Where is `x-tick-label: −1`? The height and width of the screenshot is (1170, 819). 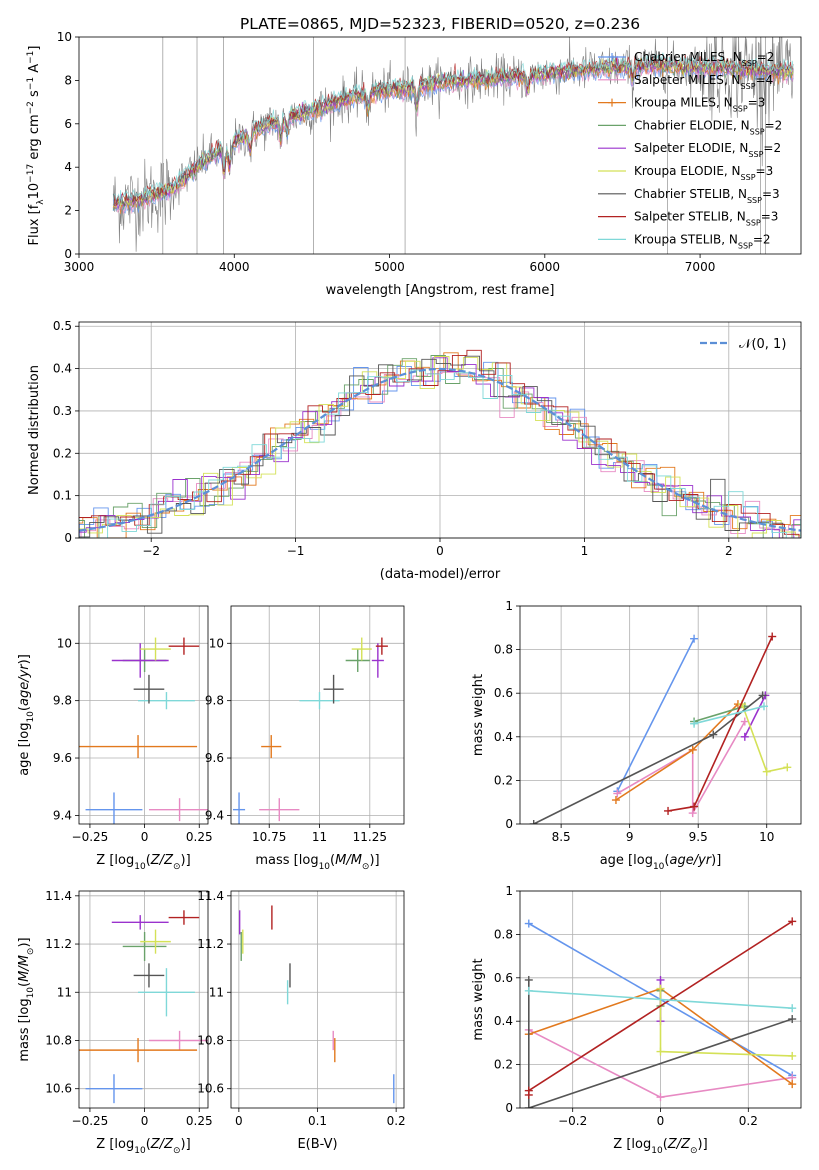
x-tick-label: −1 is located at coordinates (296, 551).